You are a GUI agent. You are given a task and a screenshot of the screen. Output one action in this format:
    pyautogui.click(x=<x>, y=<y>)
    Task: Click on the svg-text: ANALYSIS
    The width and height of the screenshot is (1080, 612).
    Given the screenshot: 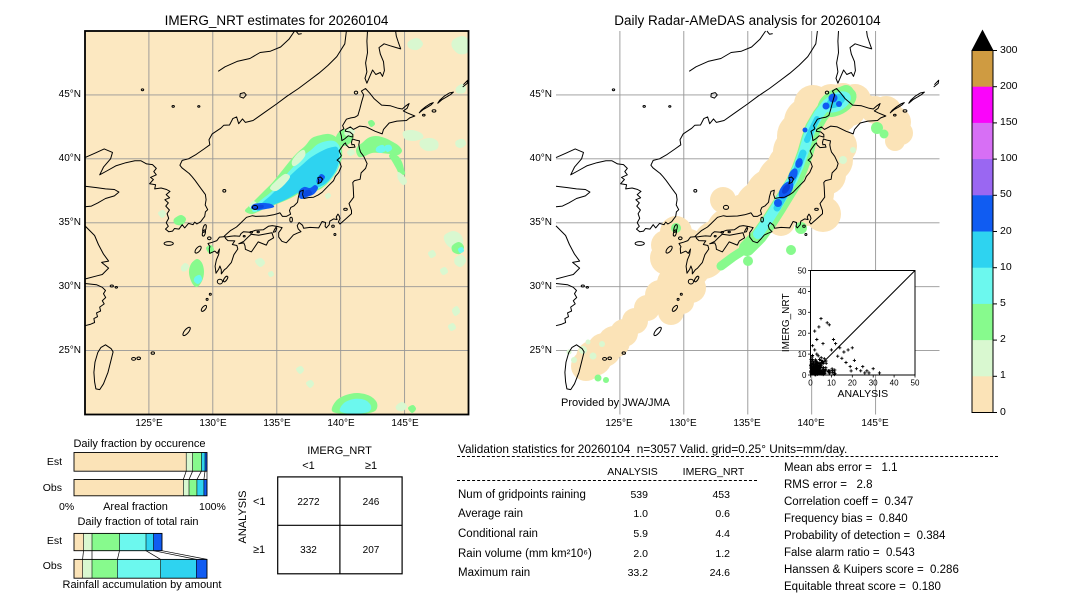 What is the action you would take?
    pyautogui.click(x=863, y=394)
    